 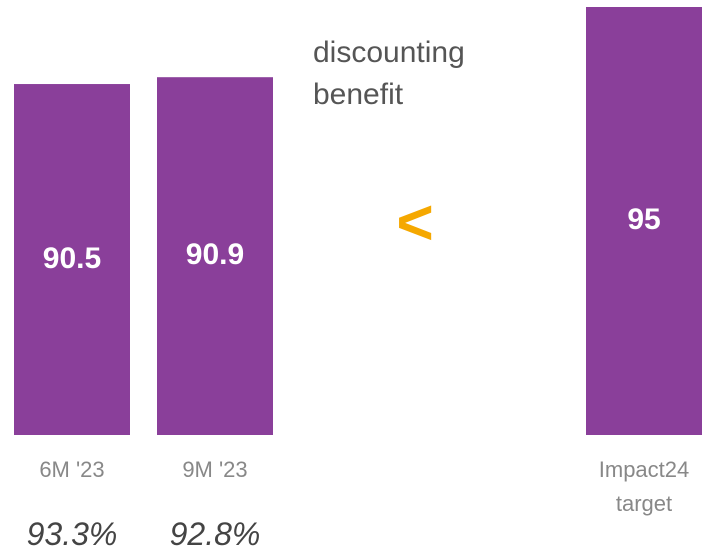 What do you see at coordinates (215, 469) in the screenshot?
I see `x-tick-label: 9M '23` at bounding box center [215, 469].